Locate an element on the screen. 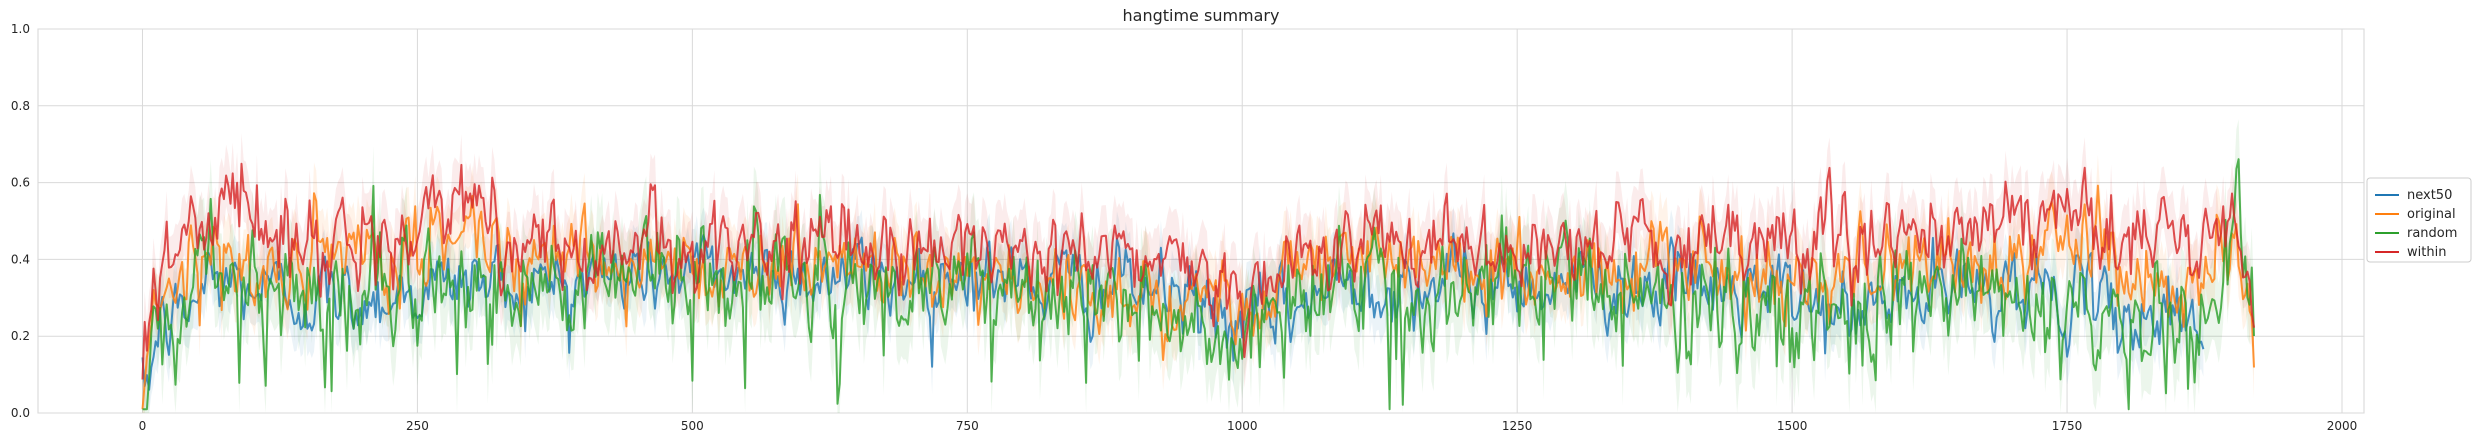 Image resolution: width=2478 pixels, height=447 pixels. legend-item-random: random is located at coordinates (2416, 233).